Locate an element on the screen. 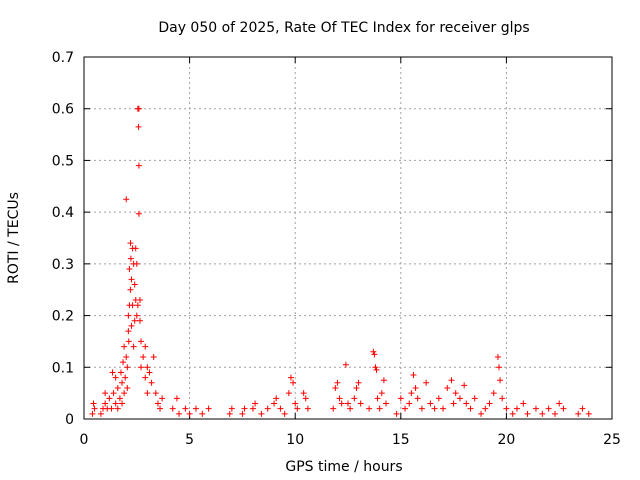  y-tick-label: 0.4 is located at coordinates (63, 213).